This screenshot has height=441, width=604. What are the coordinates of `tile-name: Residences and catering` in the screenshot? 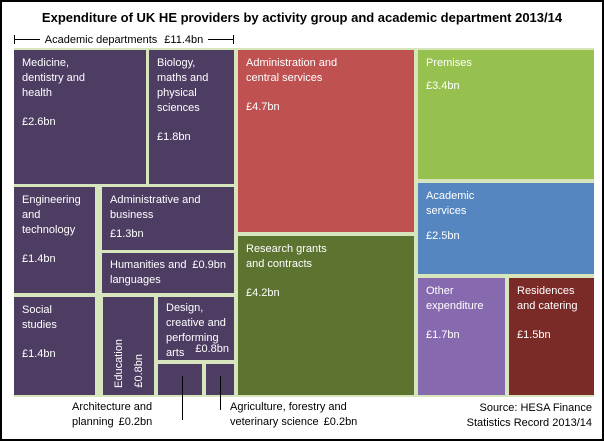 It's located at (547, 298).